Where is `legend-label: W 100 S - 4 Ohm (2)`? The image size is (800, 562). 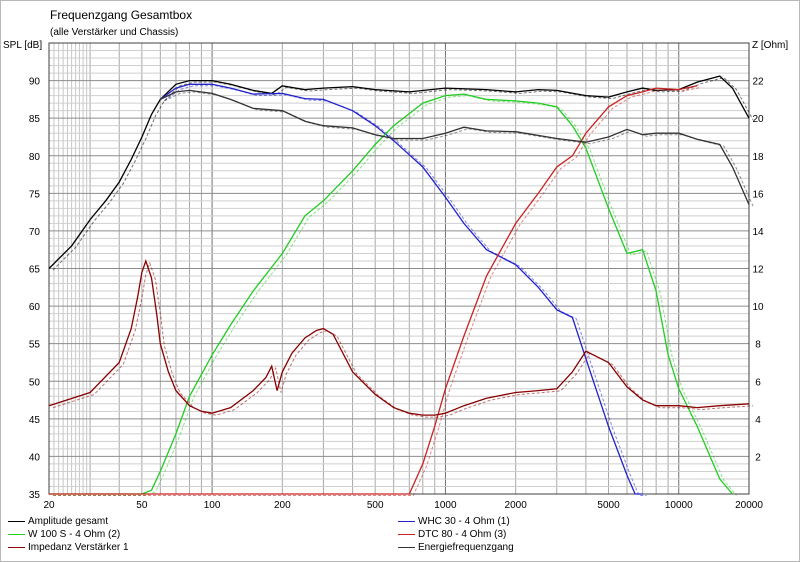
legend-label: W 100 S - 4 Ohm (2) is located at coordinates (74, 534).